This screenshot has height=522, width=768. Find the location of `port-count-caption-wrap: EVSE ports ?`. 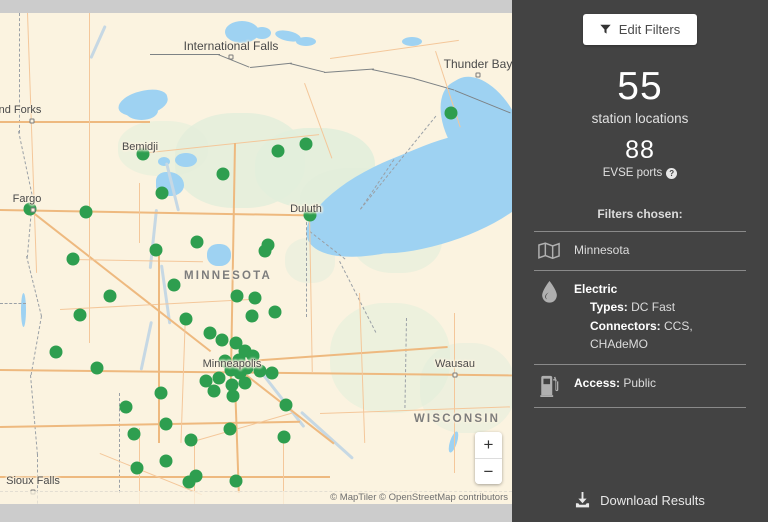

port-count-caption-wrap: EVSE ports ? is located at coordinates (640, 173).